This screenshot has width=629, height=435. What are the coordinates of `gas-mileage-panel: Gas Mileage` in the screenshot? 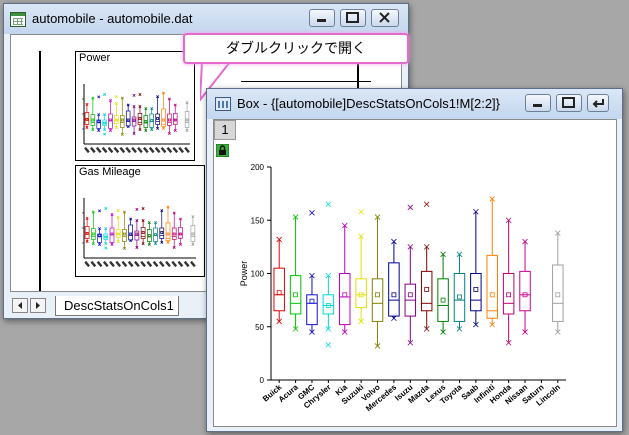 It's located at (140, 221).